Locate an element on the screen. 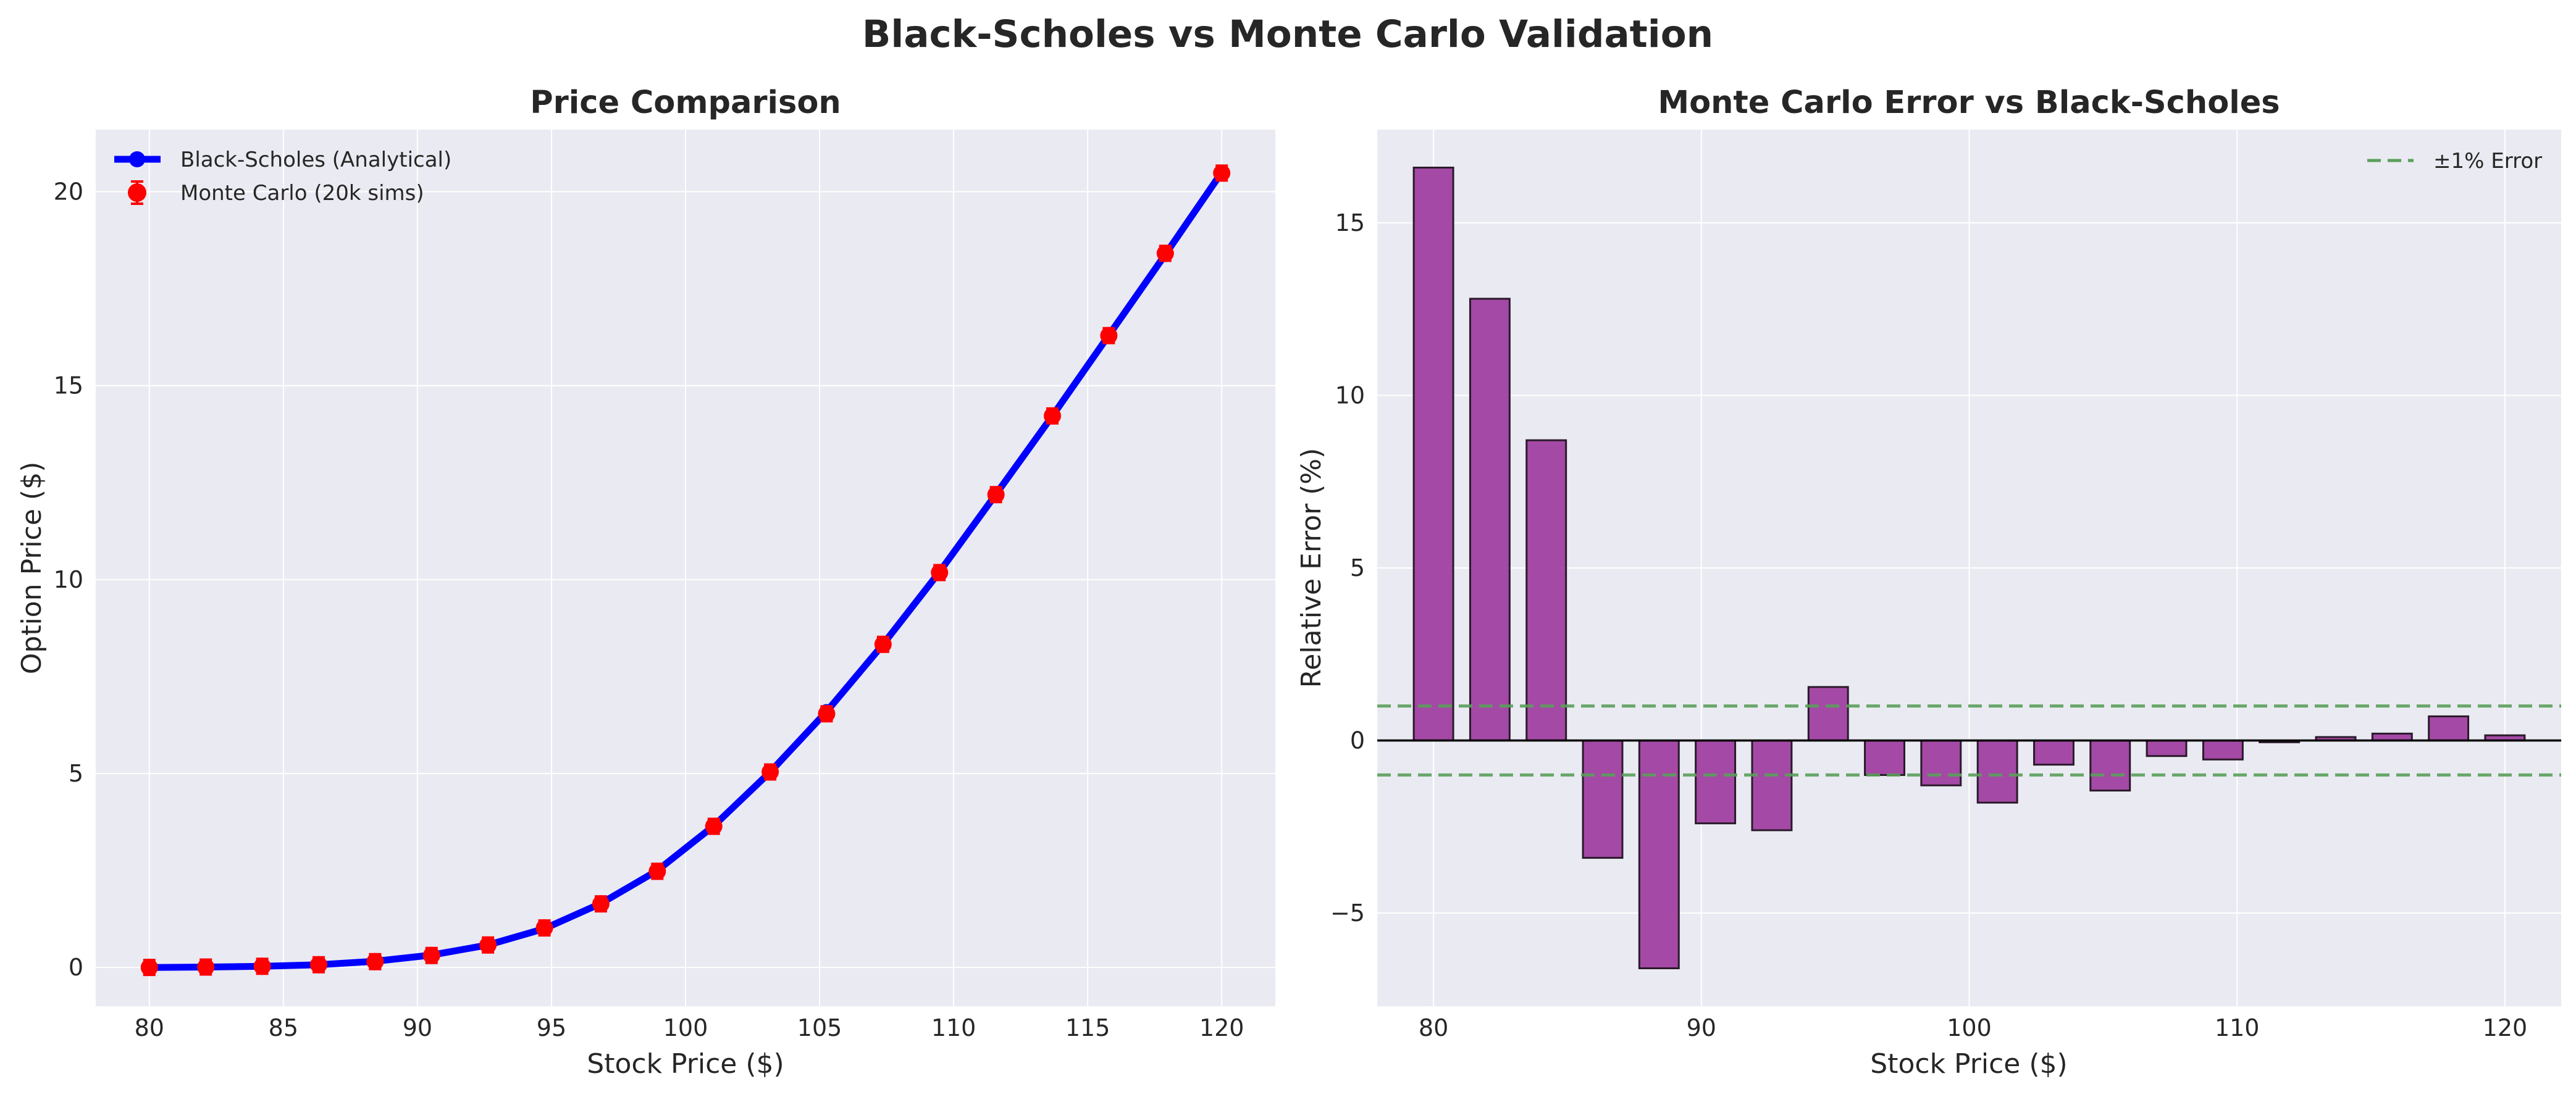 This screenshot has height=1097, width=2576. y-tick-label: 20 is located at coordinates (68, 192).